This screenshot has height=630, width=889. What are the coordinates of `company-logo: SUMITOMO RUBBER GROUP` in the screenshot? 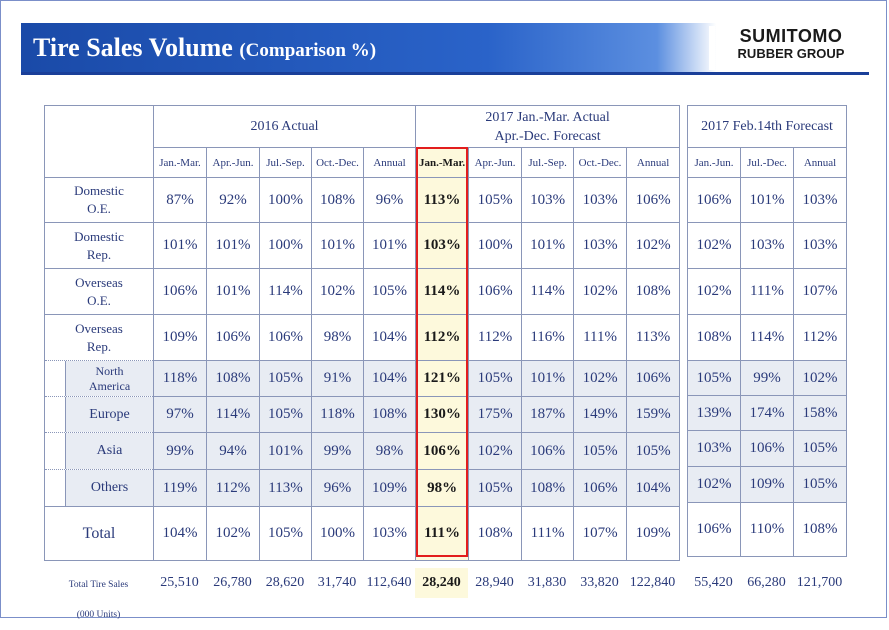 It's located at (791, 48).